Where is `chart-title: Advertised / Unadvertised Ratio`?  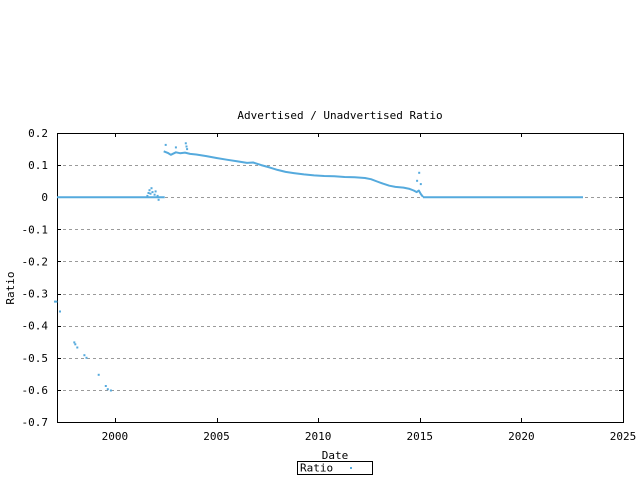
chart-title: Advertised / Unadvertised Ratio is located at coordinates (339, 115).